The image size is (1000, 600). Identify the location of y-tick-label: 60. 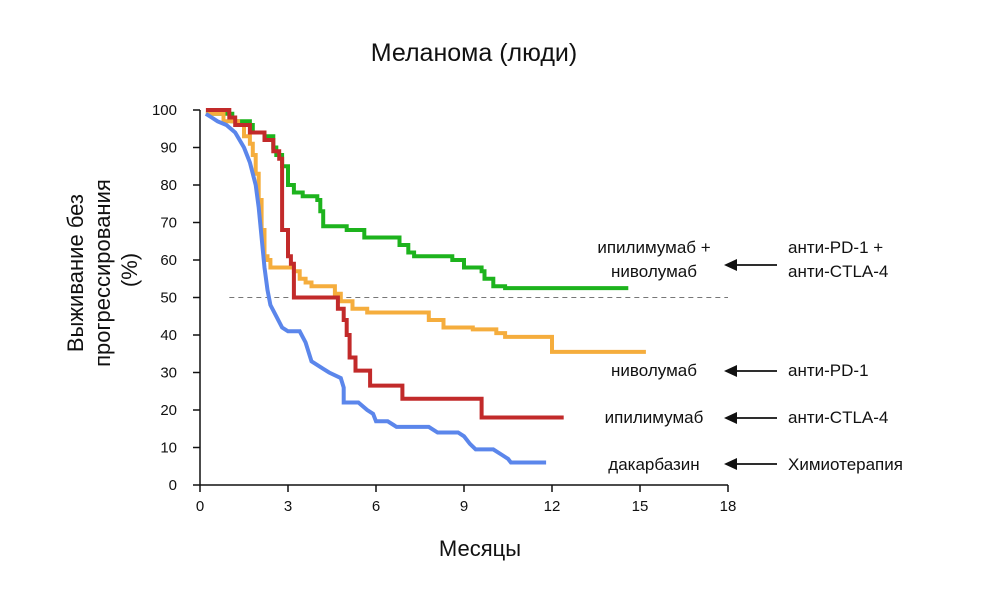
(168, 260).